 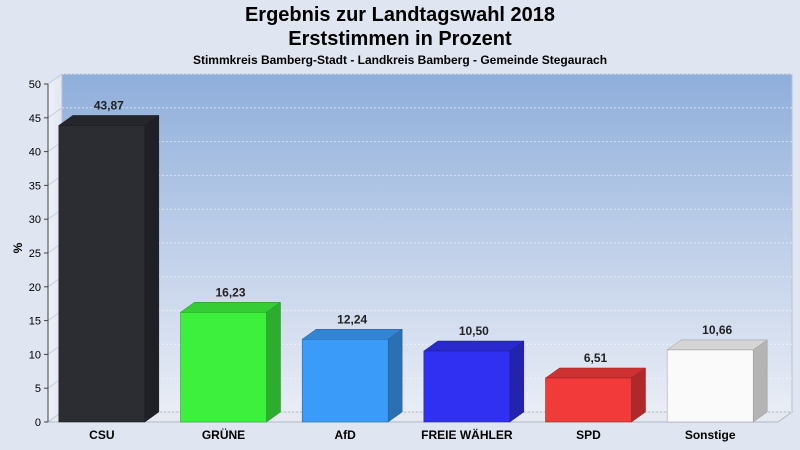 What do you see at coordinates (230, 292) in the screenshot?
I see `bar-value-label: 16,23` at bounding box center [230, 292].